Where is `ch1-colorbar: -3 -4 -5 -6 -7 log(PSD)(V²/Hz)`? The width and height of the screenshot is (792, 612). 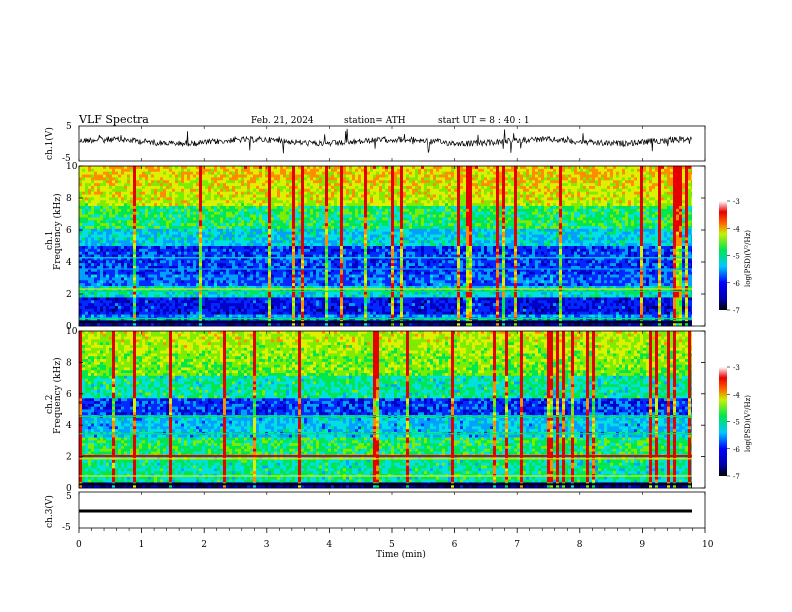 ch1-colorbar: -3 -4 -5 -6 -7 log(PSD)(V²/Hz) is located at coordinates (735, 256).